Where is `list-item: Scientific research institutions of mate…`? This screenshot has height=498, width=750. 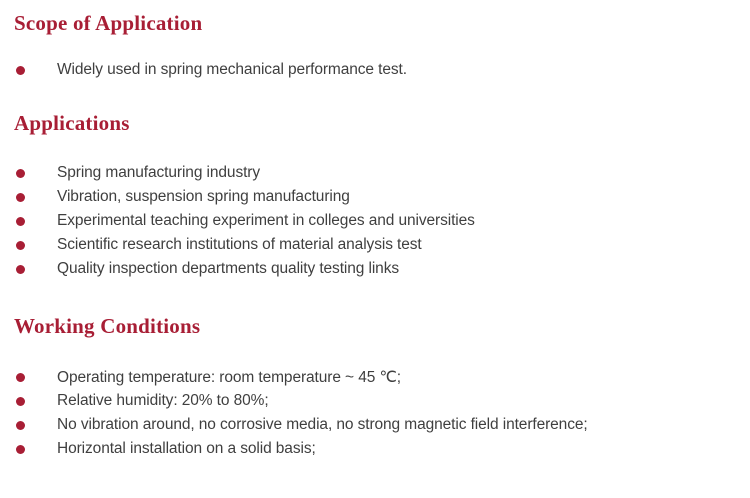 list-item: Scientific research institutions of mate… is located at coordinates (211, 245).